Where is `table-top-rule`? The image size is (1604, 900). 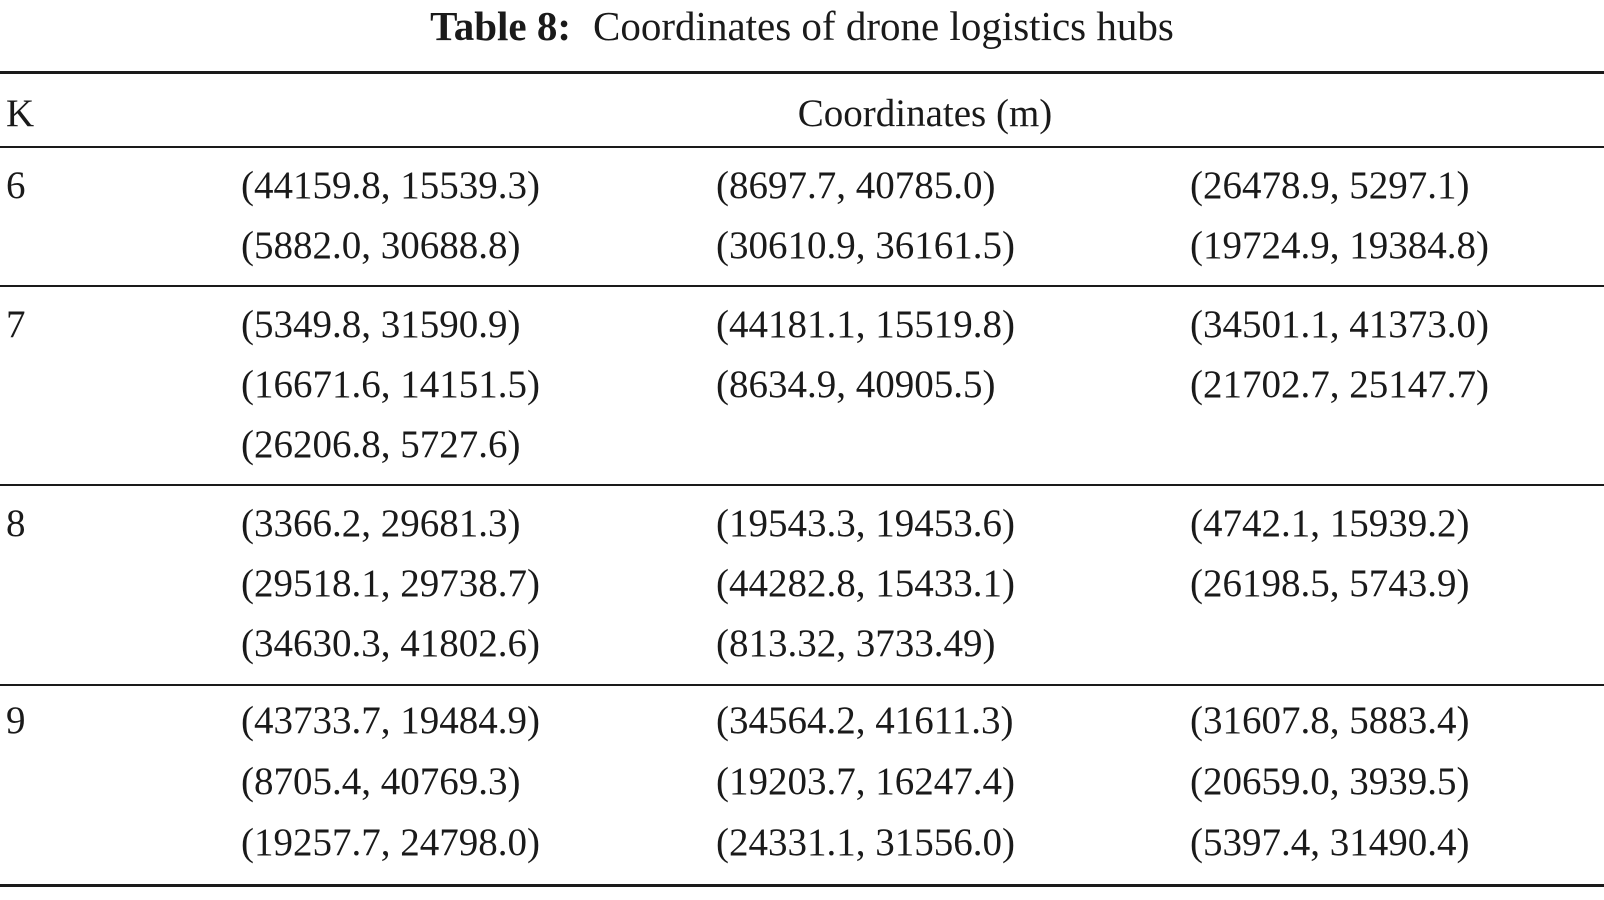
table-top-rule is located at coordinates (802, 72).